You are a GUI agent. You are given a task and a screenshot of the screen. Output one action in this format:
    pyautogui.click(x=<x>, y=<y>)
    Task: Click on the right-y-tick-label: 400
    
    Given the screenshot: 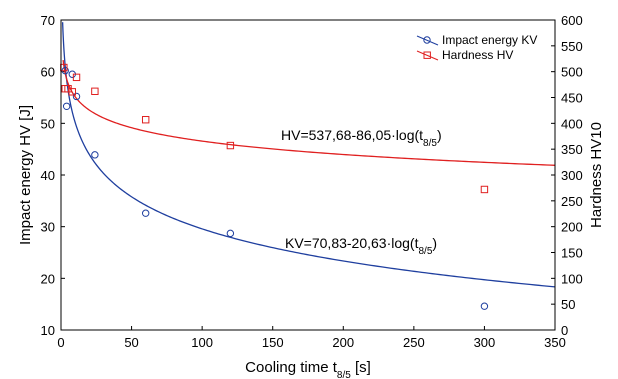 What is the action you would take?
    pyautogui.click(x=572, y=123)
    